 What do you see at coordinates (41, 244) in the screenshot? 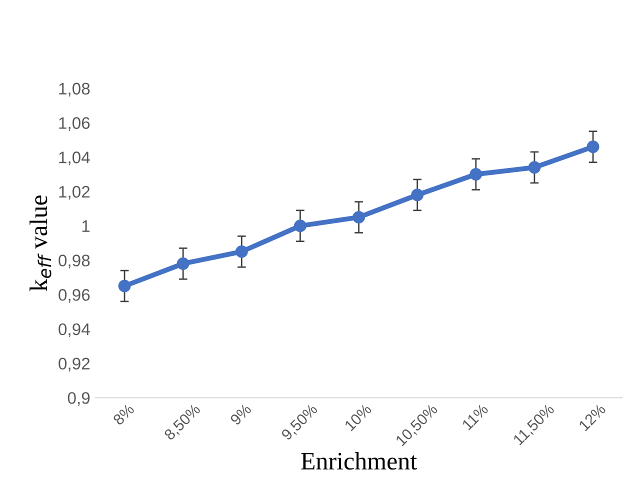
I see `y-axis-title: k$_{eff}$ value` at bounding box center [41, 244].